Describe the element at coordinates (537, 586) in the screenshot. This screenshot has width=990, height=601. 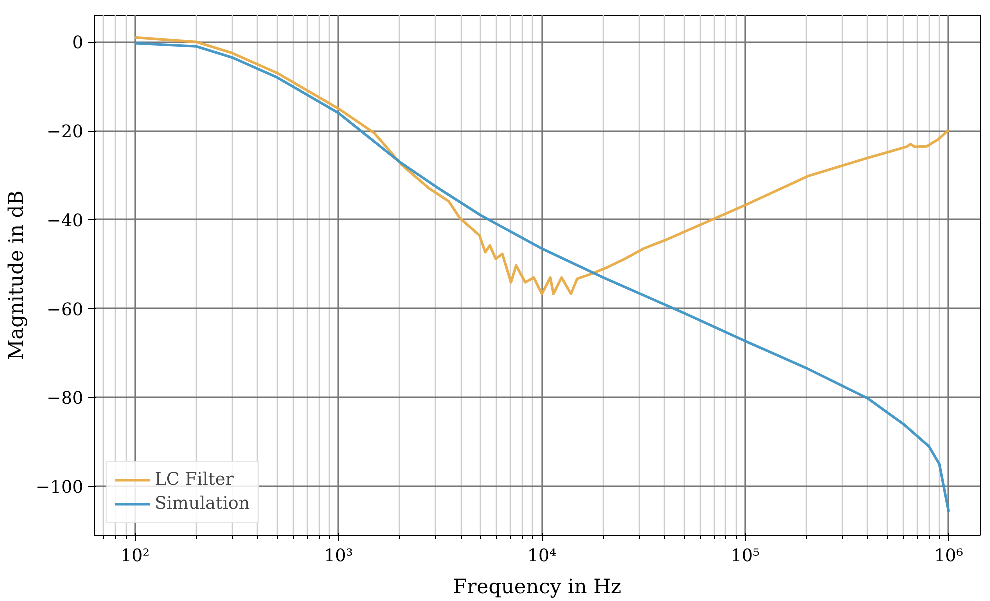
I see `x-axis-title: Frequency in Hz` at that location.